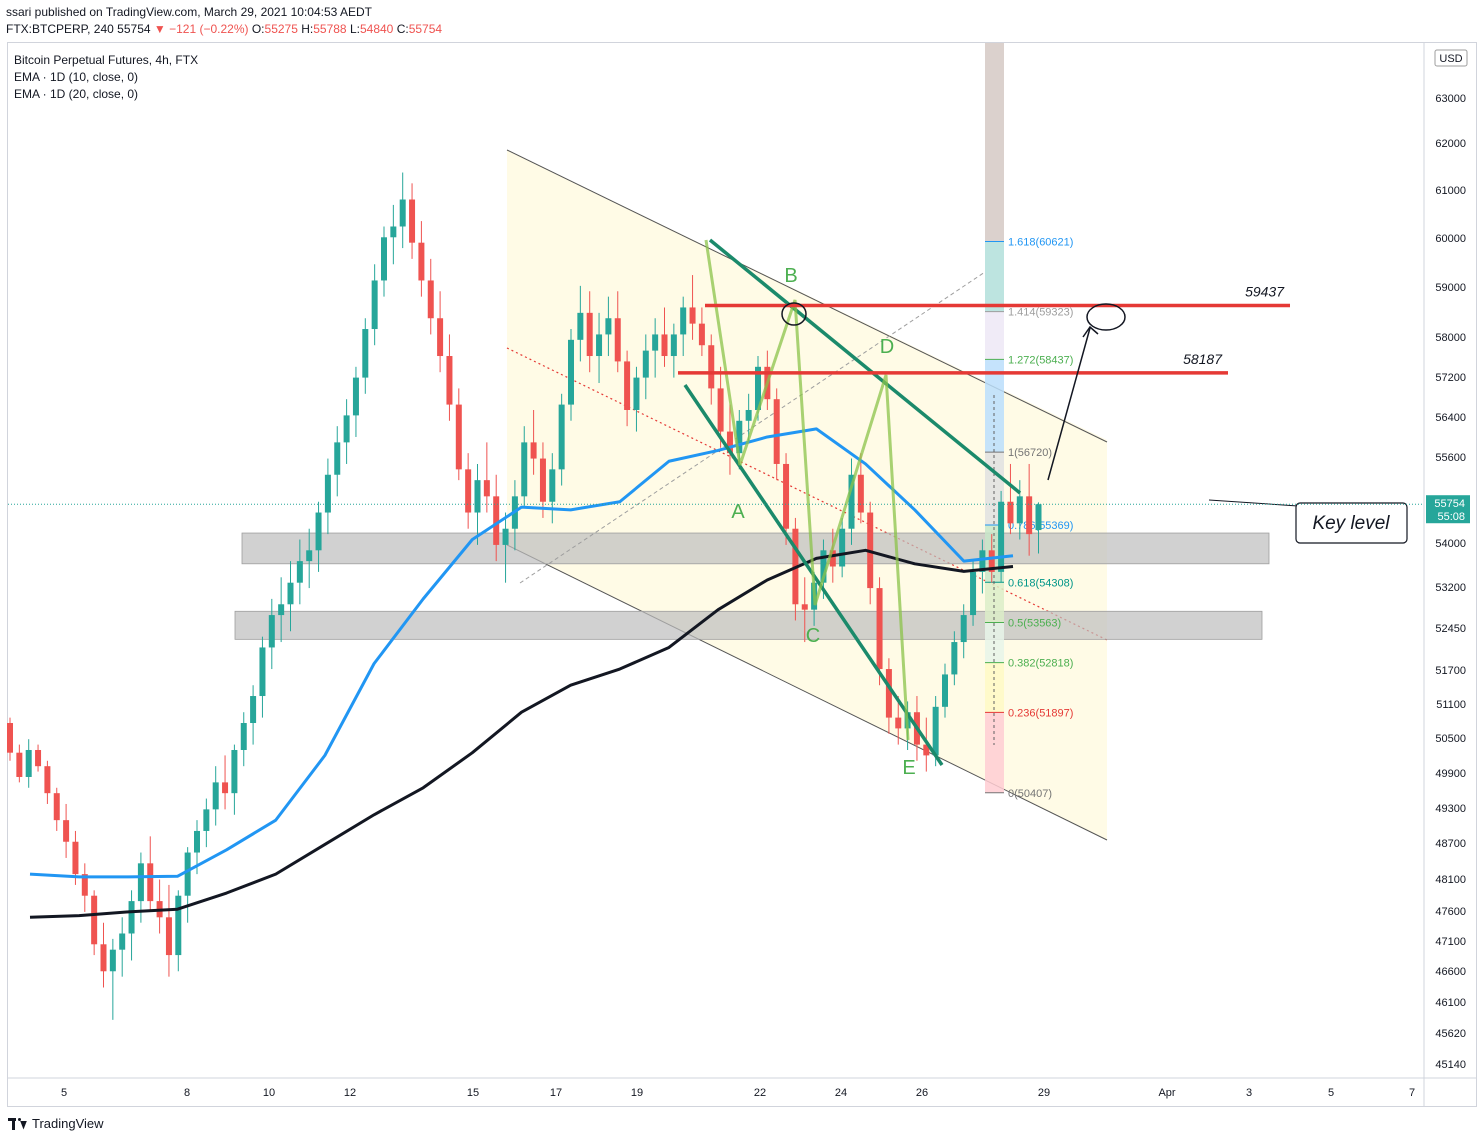  I want to click on legend-ema20: EMA · 1D (20, close, 0), so click(76, 94).